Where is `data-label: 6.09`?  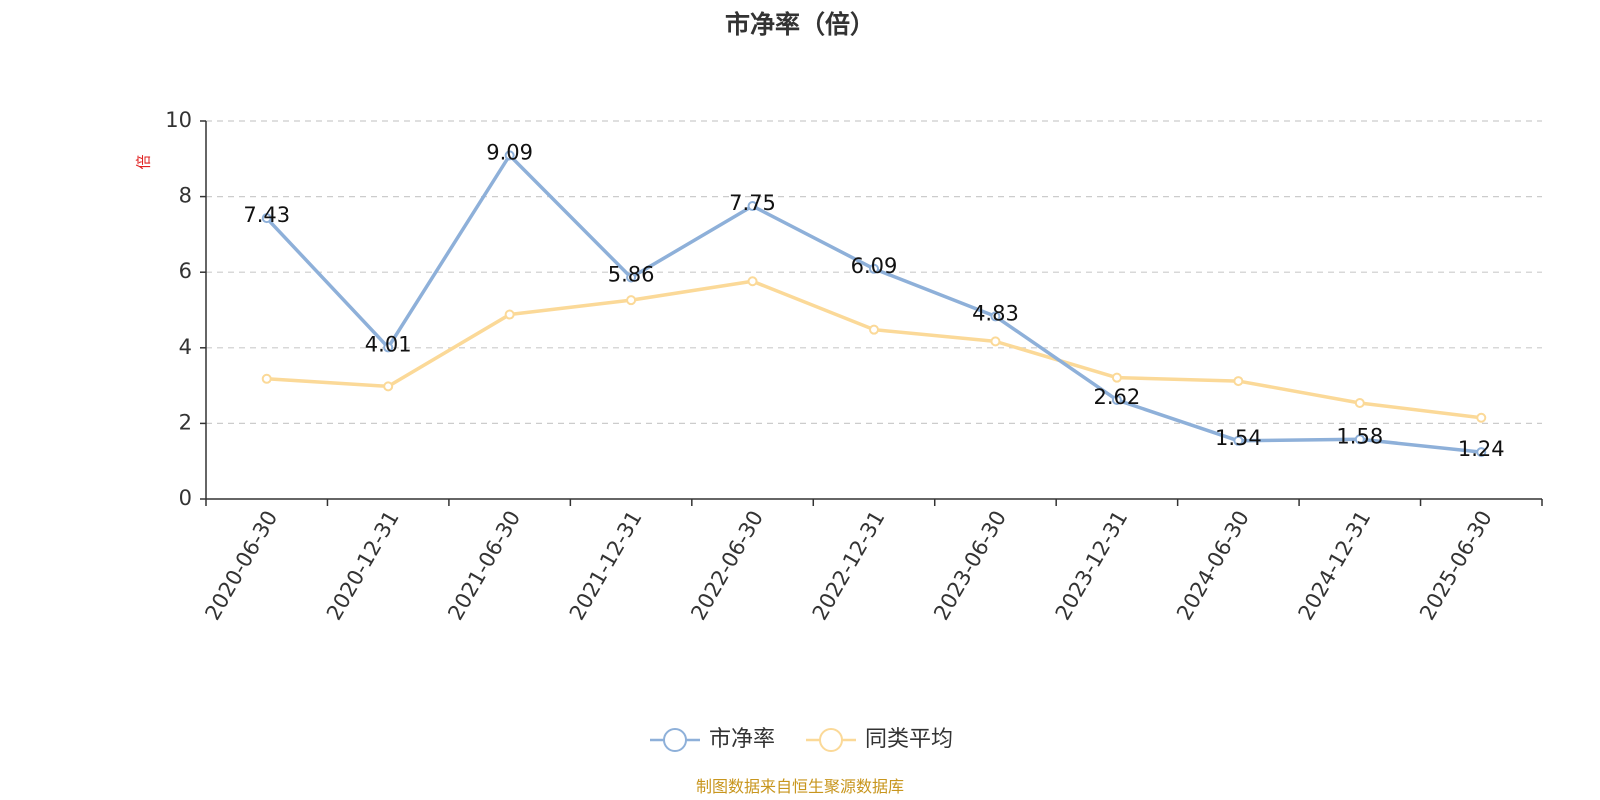
data-label: 6.09 is located at coordinates (874, 266).